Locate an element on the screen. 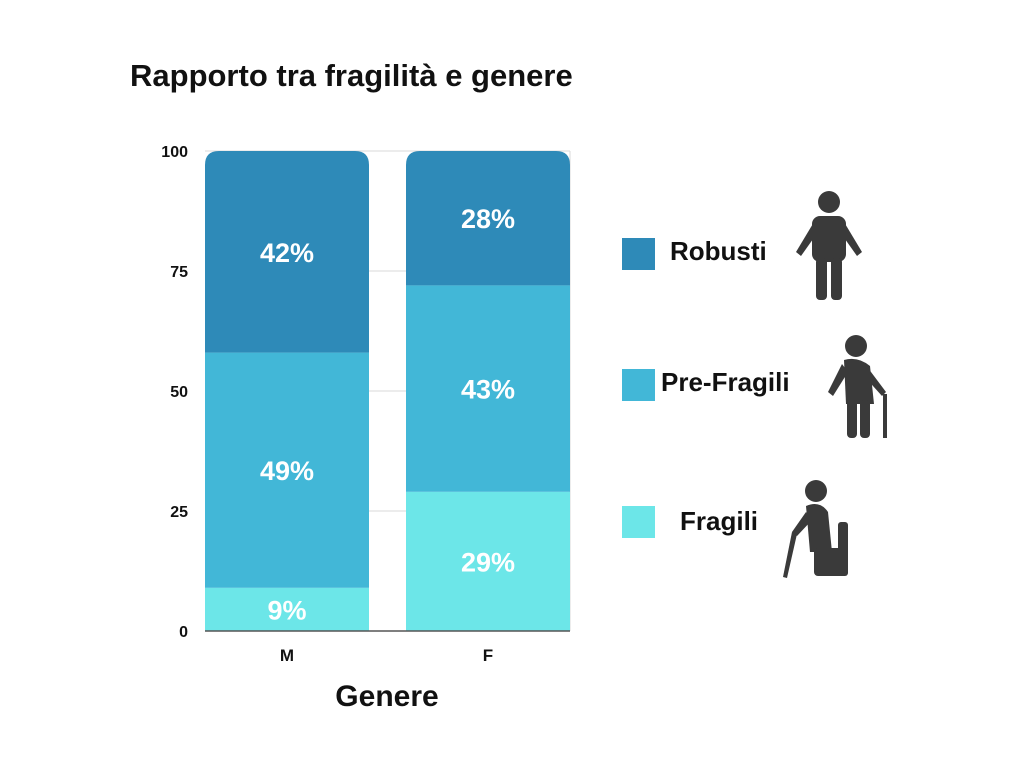  seated-elderly-person-with-cane-icon is located at coordinates (815, 529).